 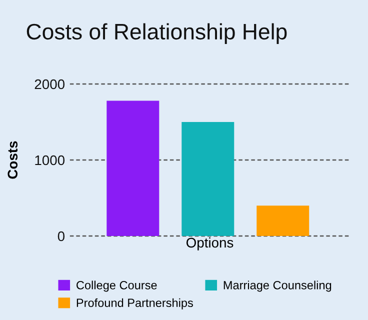 I want to click on y-axis-title: Costs, so click(x=13, y=160).